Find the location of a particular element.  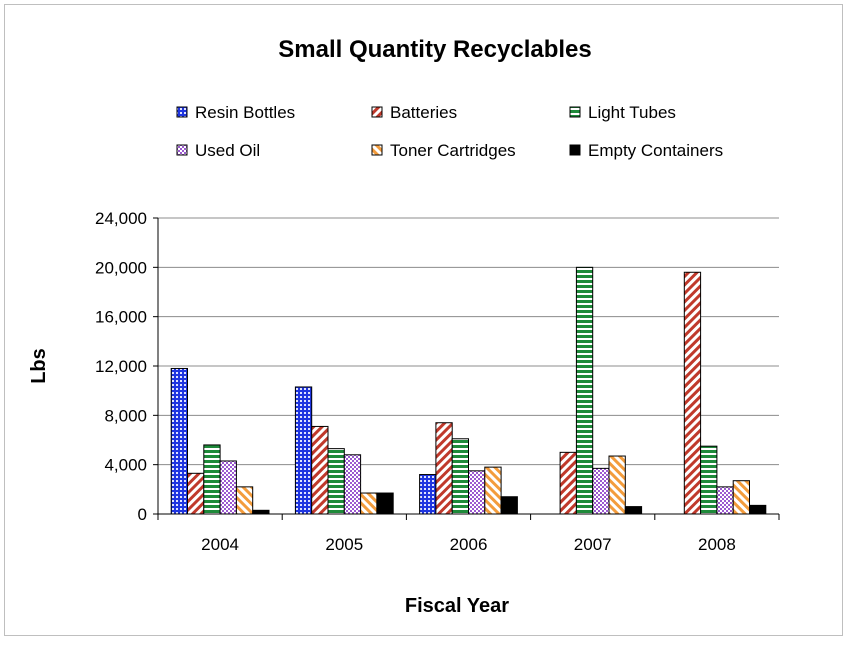

bar-used-oil-2004 is located at coordinates (228, 487).